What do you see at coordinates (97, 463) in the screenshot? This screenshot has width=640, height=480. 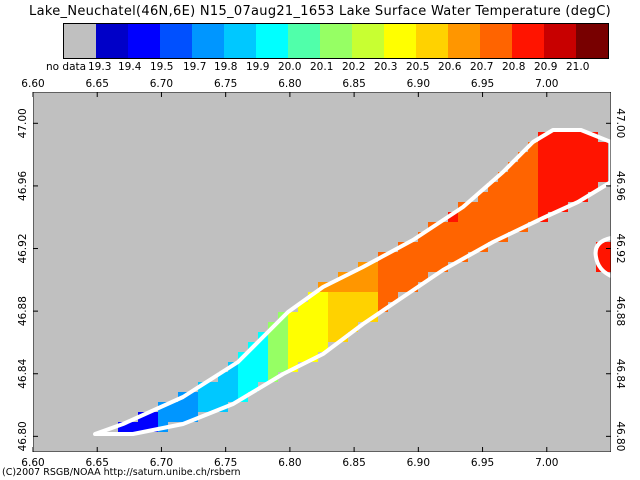 I see `lon-label-bottom-1: 6.65` at bounding box center [97, 463].